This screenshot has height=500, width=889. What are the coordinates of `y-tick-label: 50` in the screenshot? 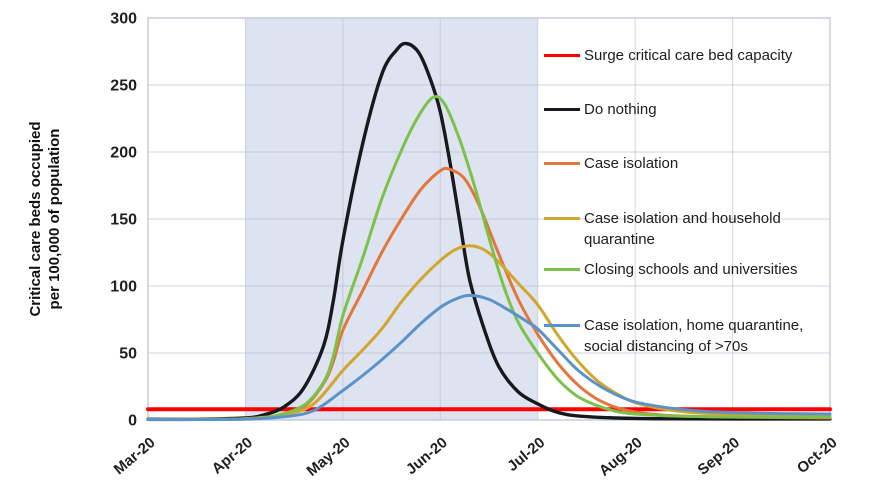 It's located at (128, 354).